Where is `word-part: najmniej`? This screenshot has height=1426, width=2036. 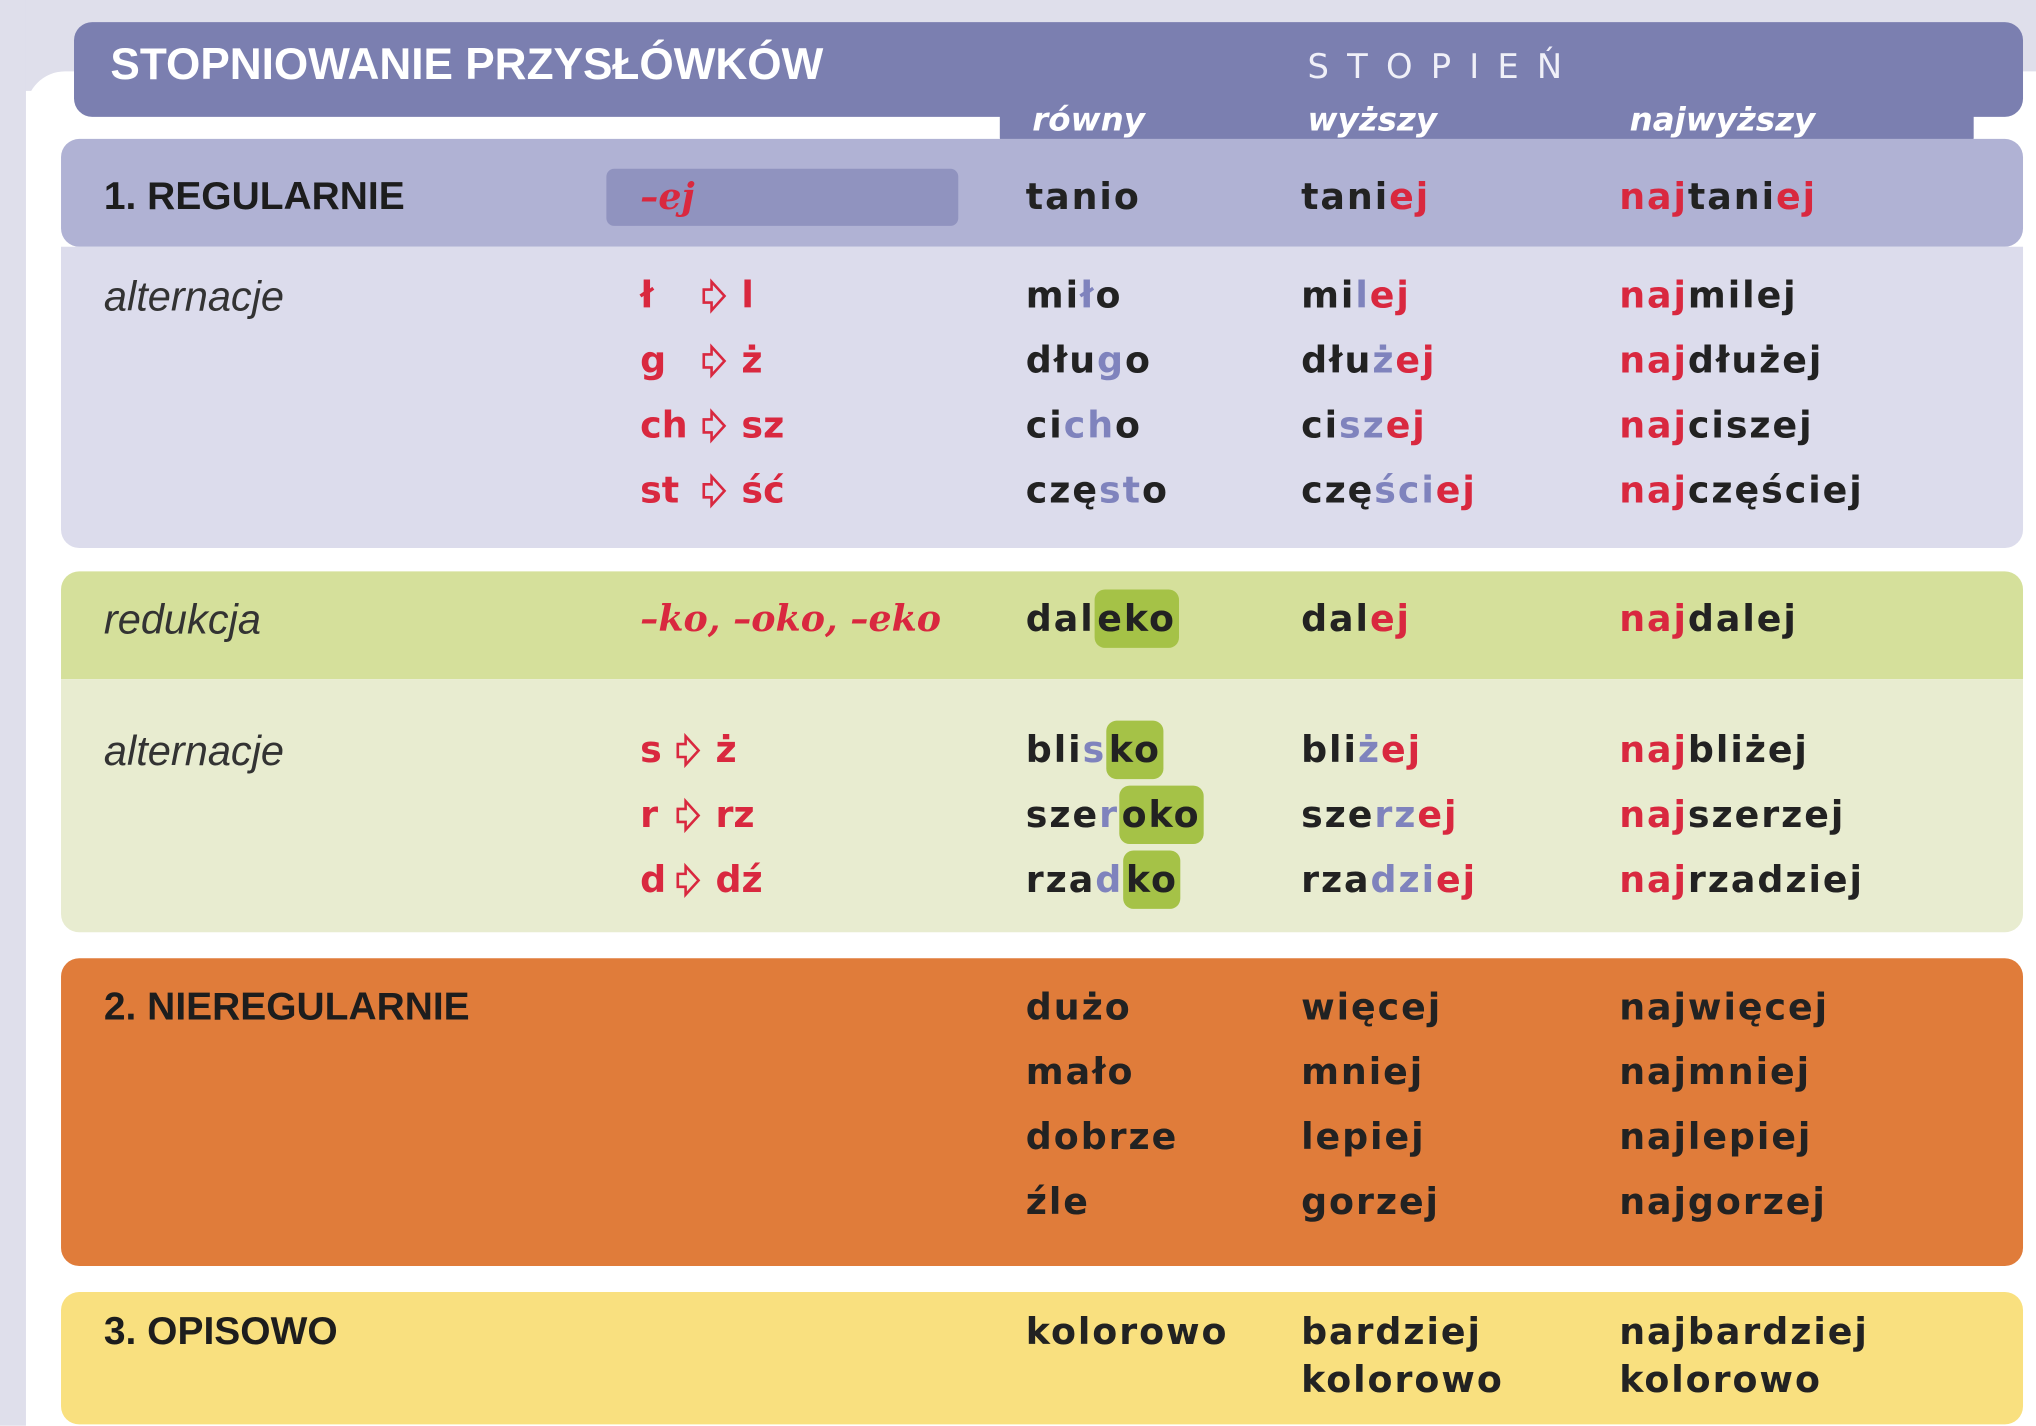 word-part: najmniej is located at coordinates (1715, 1072).